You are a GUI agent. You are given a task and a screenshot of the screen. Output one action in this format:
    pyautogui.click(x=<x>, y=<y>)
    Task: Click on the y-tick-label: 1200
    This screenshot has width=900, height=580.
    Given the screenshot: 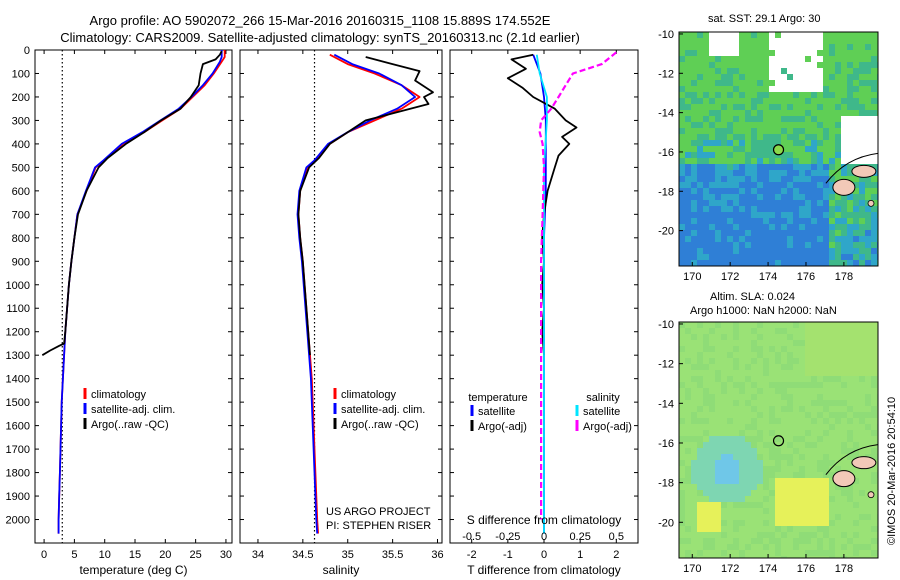 What is the action you would take?
    pyautogui.click(x=18, y=333)
    